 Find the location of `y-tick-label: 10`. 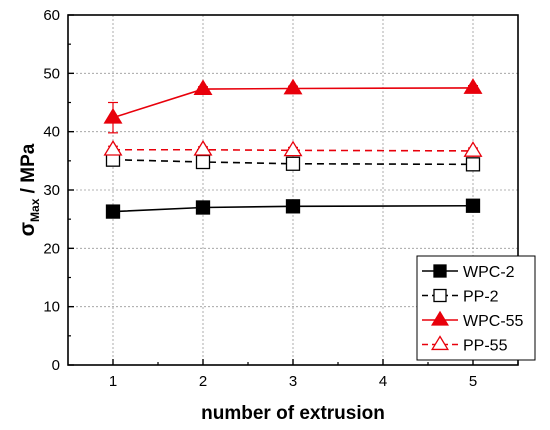

y-tick-label: 10 is located at coordinates (51, 307).